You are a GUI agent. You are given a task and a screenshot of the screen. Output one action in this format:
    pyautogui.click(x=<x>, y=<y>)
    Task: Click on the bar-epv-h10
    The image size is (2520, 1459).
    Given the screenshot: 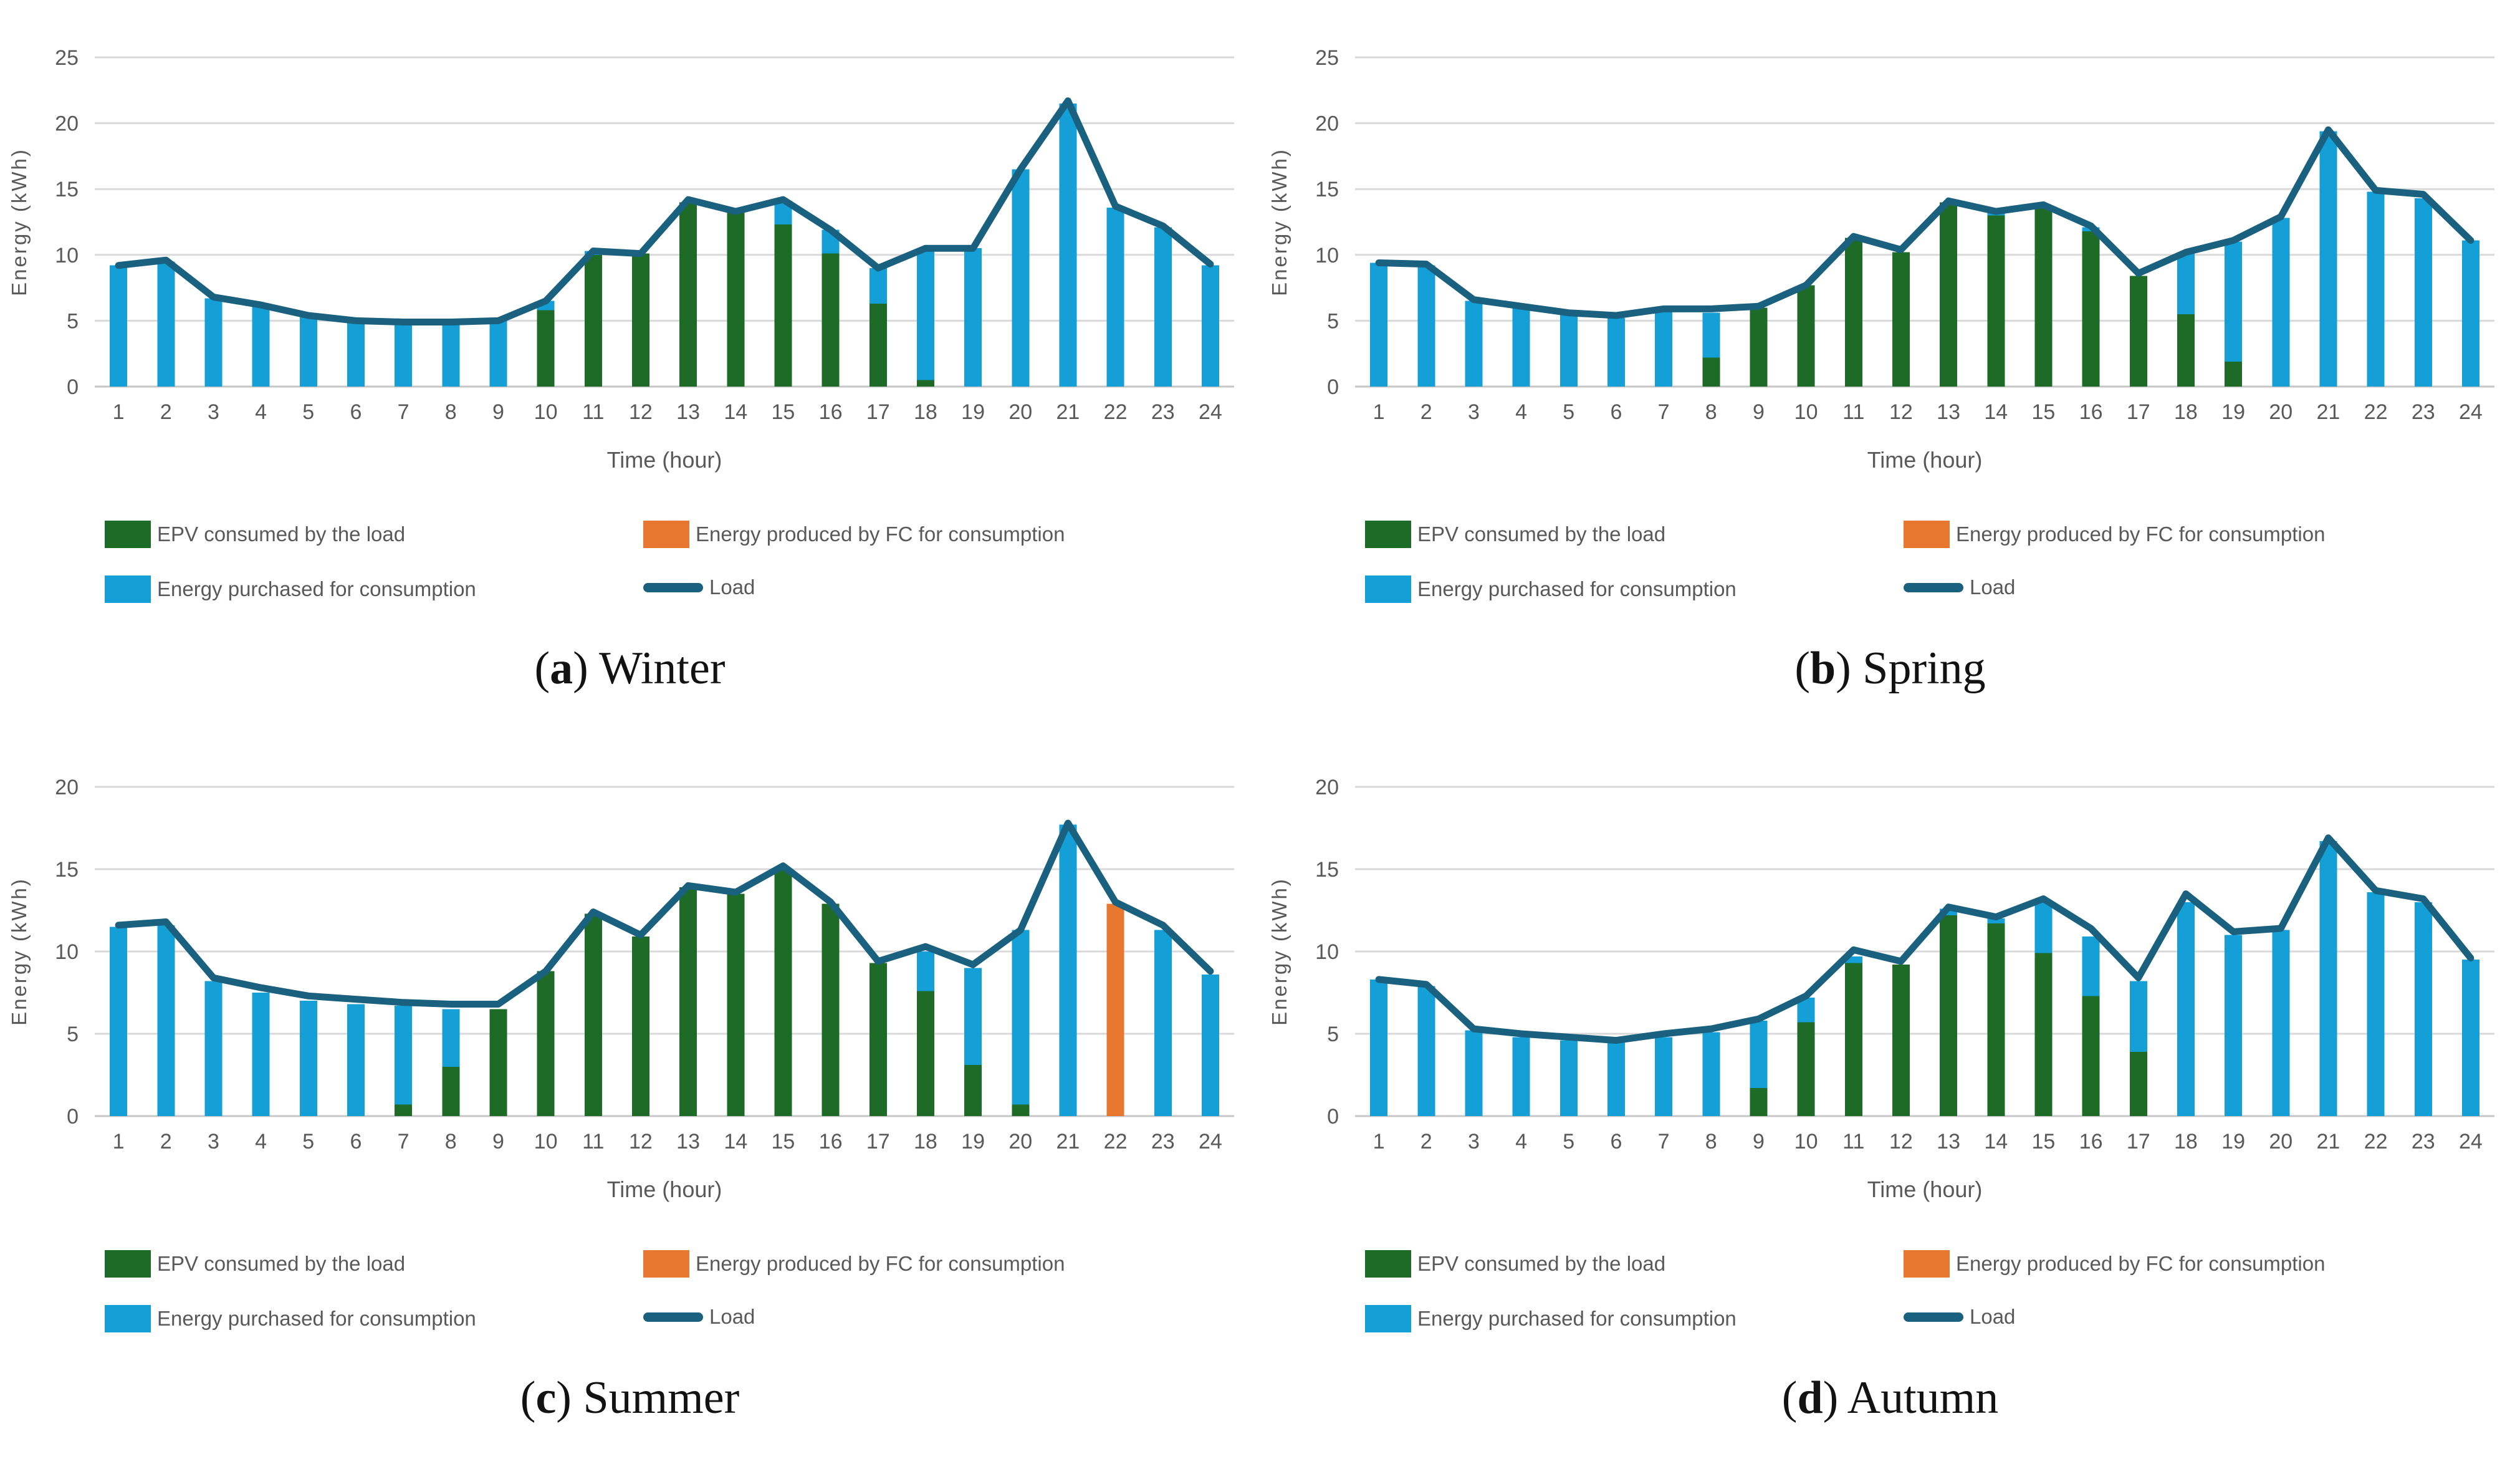 What is the action you would take?
    pyautogui.click(x=1806, y=336)
    